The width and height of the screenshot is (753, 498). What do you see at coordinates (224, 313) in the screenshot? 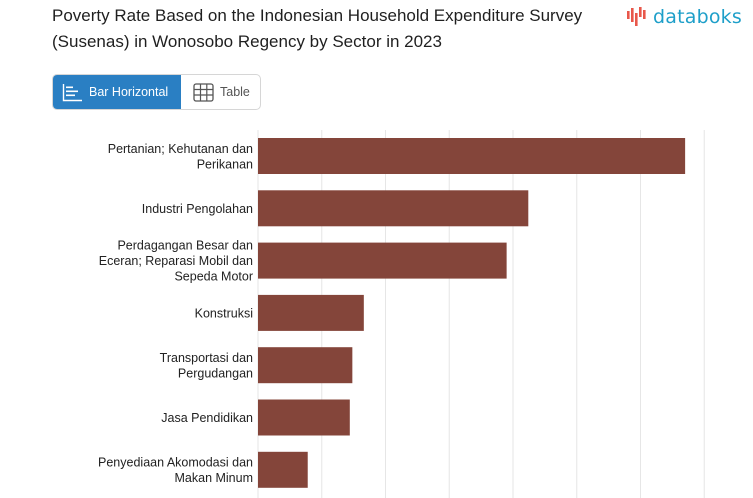
I see `category-label: Konstruksi` at bounding box center [224, 313].